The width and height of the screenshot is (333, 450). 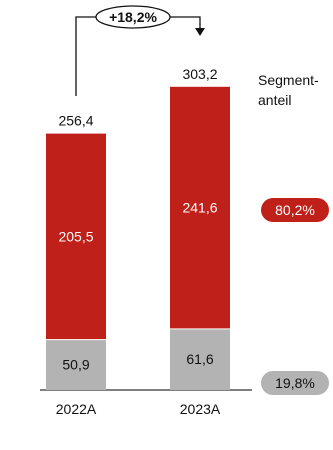 I want to click on segment-share-badge-red-label: 80,2%, so click(x=295, y=210).